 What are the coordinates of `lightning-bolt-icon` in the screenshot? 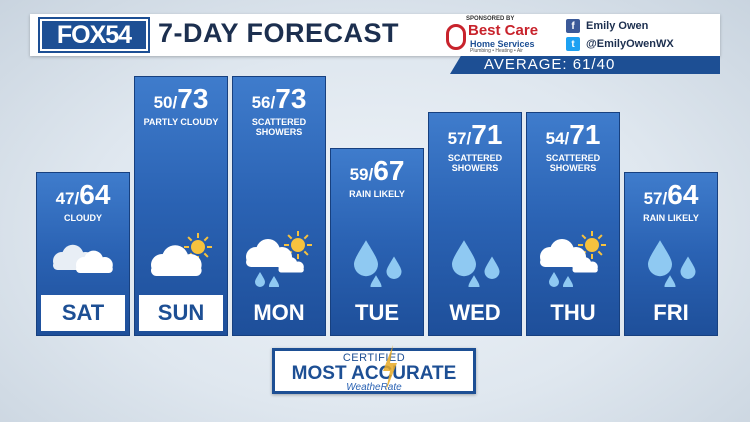 It's located at (390, 368).